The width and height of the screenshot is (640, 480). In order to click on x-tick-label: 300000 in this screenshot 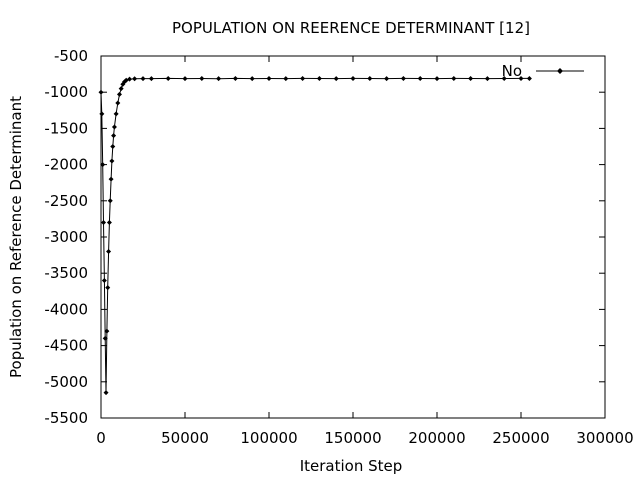, I will do `click(604, 438)`.